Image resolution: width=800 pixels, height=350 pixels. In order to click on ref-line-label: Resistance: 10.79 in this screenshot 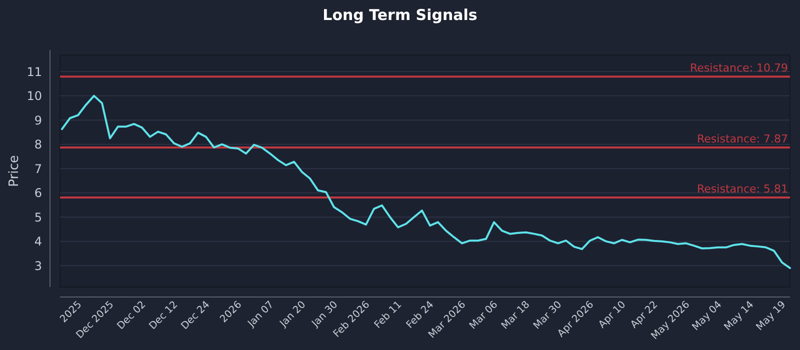, I will do `click(739, 68)`.